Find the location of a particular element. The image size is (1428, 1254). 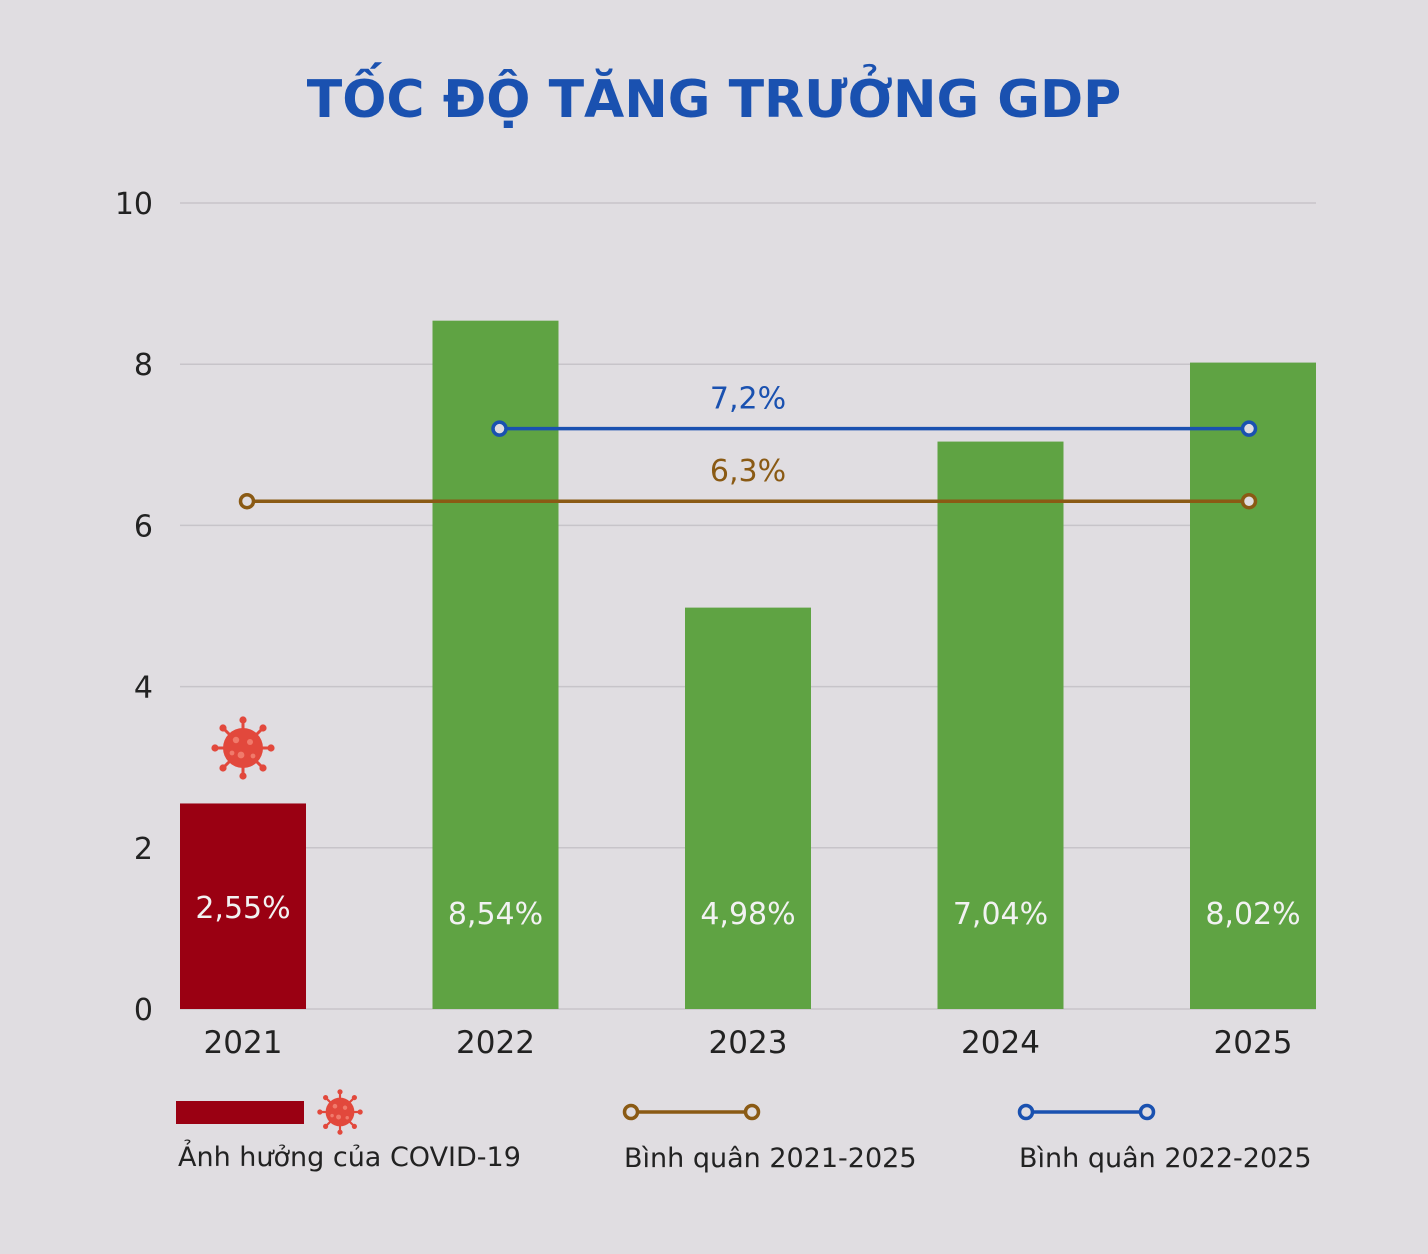

bar-value-label: 8,02% is located at coordinates (1252, 914).